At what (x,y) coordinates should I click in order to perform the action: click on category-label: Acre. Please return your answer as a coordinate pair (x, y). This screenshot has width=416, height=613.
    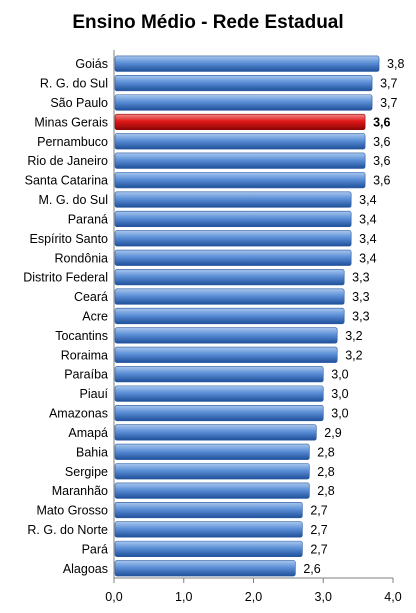
    Looking at the image, I should click on (95, 317).